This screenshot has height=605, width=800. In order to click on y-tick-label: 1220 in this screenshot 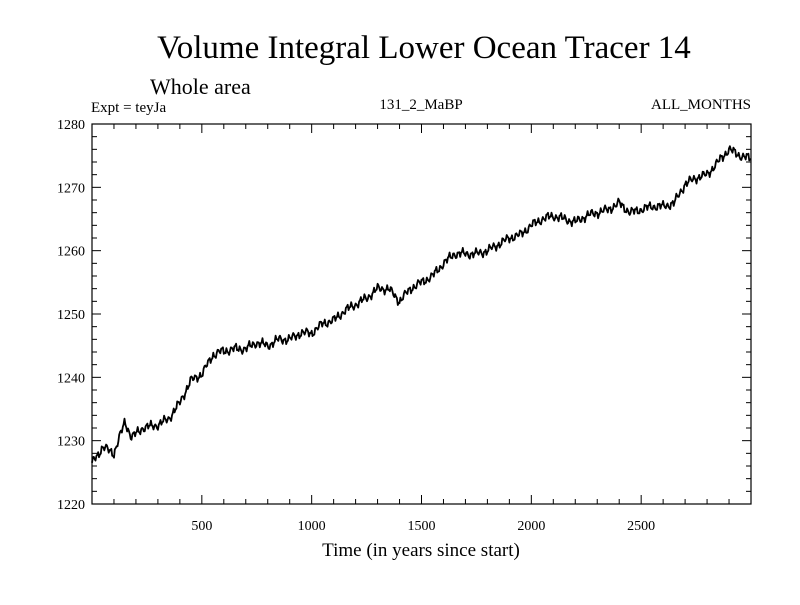, I will do `click(71, 505)`.